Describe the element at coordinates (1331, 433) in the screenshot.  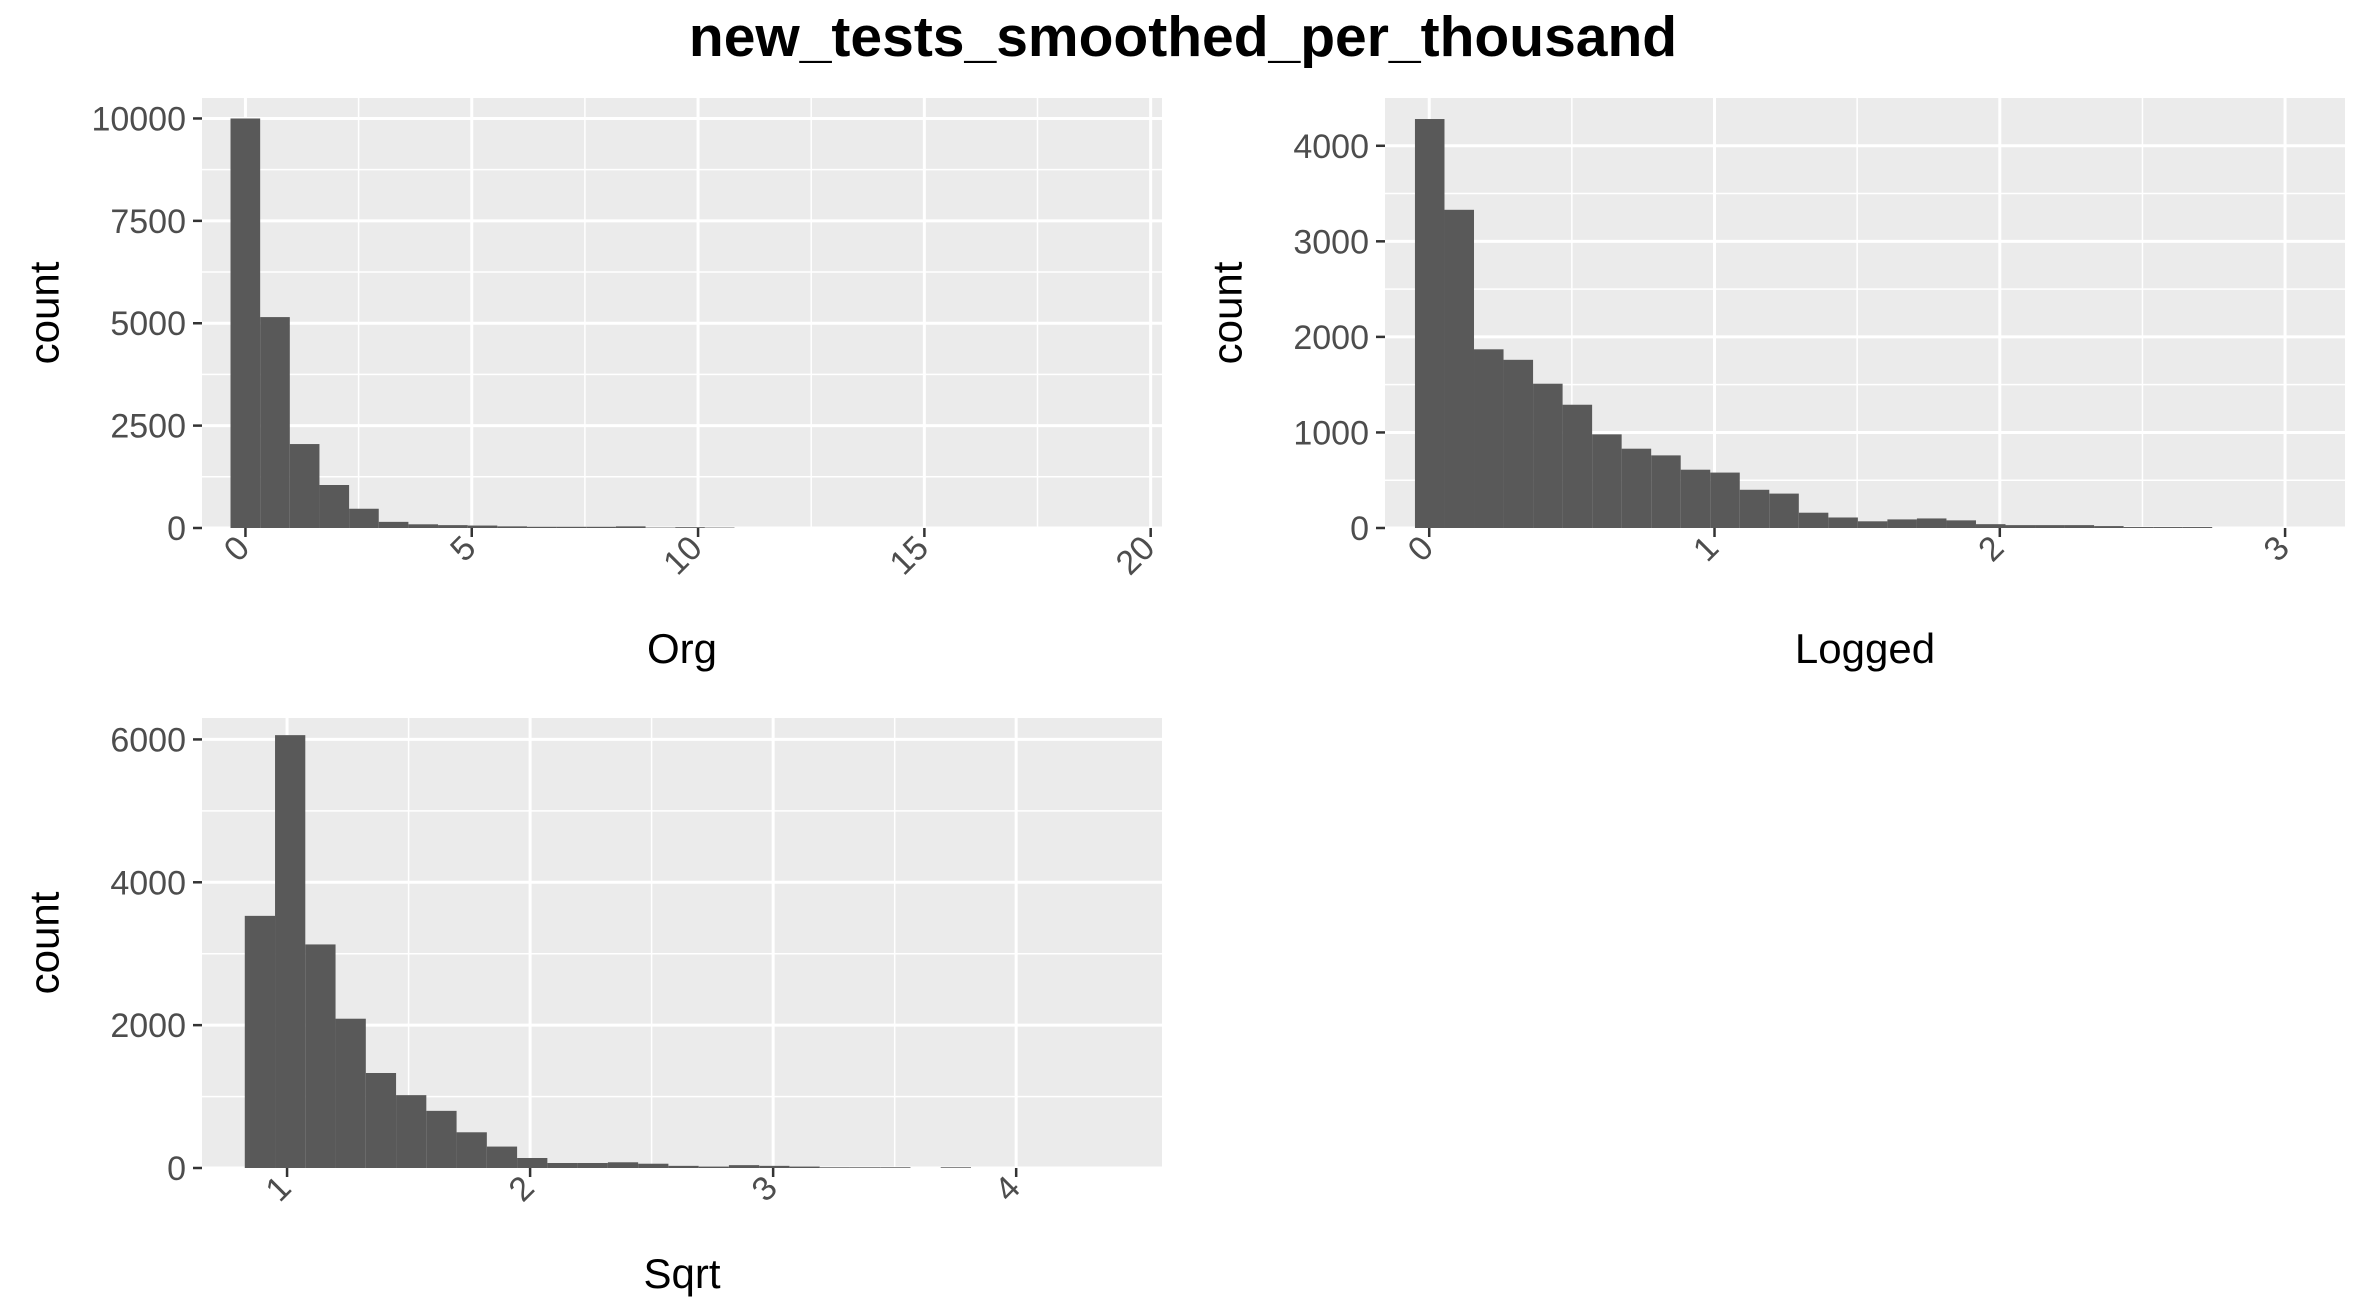
I see `y-tick-label: 1000` at that location.